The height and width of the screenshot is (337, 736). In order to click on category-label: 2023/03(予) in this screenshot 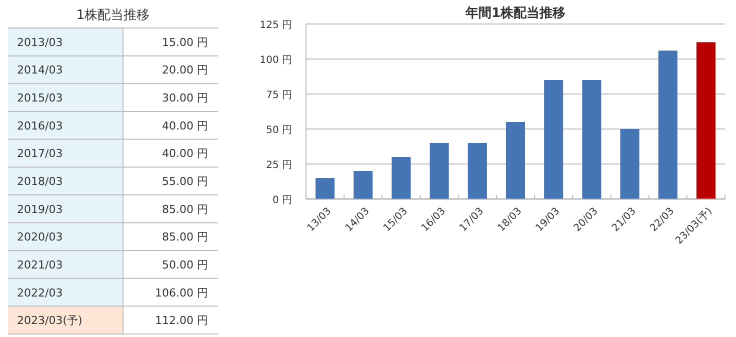, I will do `click(49, 321)`.